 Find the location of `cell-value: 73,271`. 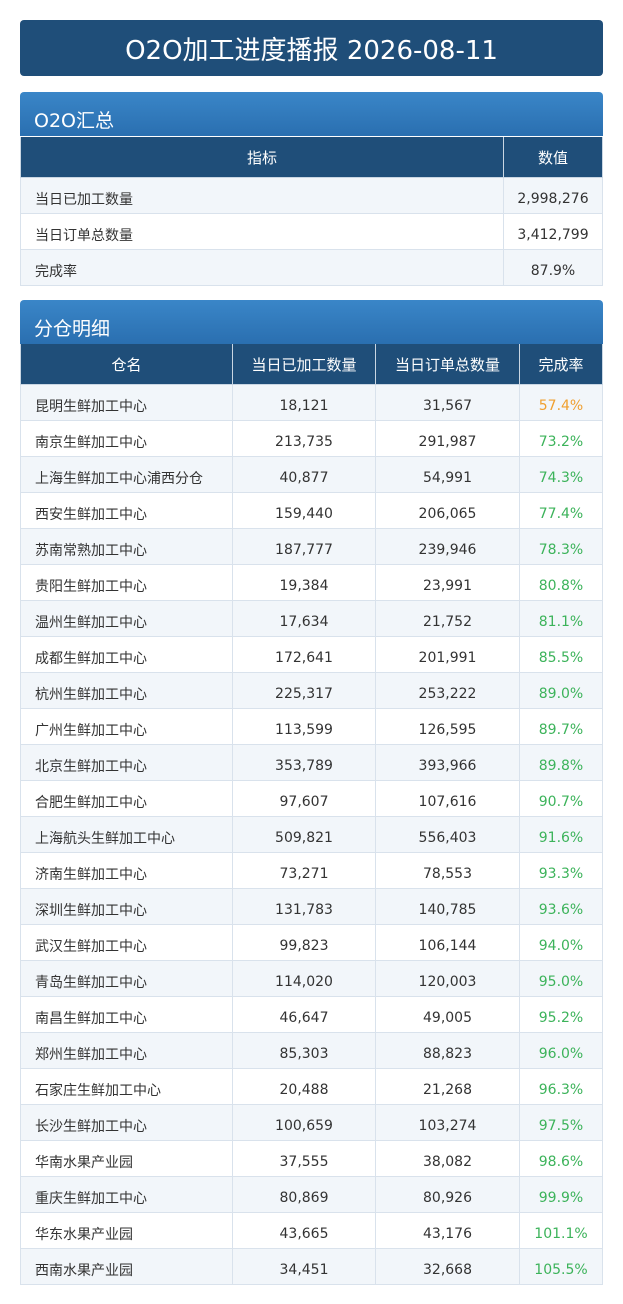

cell-value: 73,271 is located at coordinates (304, 871).